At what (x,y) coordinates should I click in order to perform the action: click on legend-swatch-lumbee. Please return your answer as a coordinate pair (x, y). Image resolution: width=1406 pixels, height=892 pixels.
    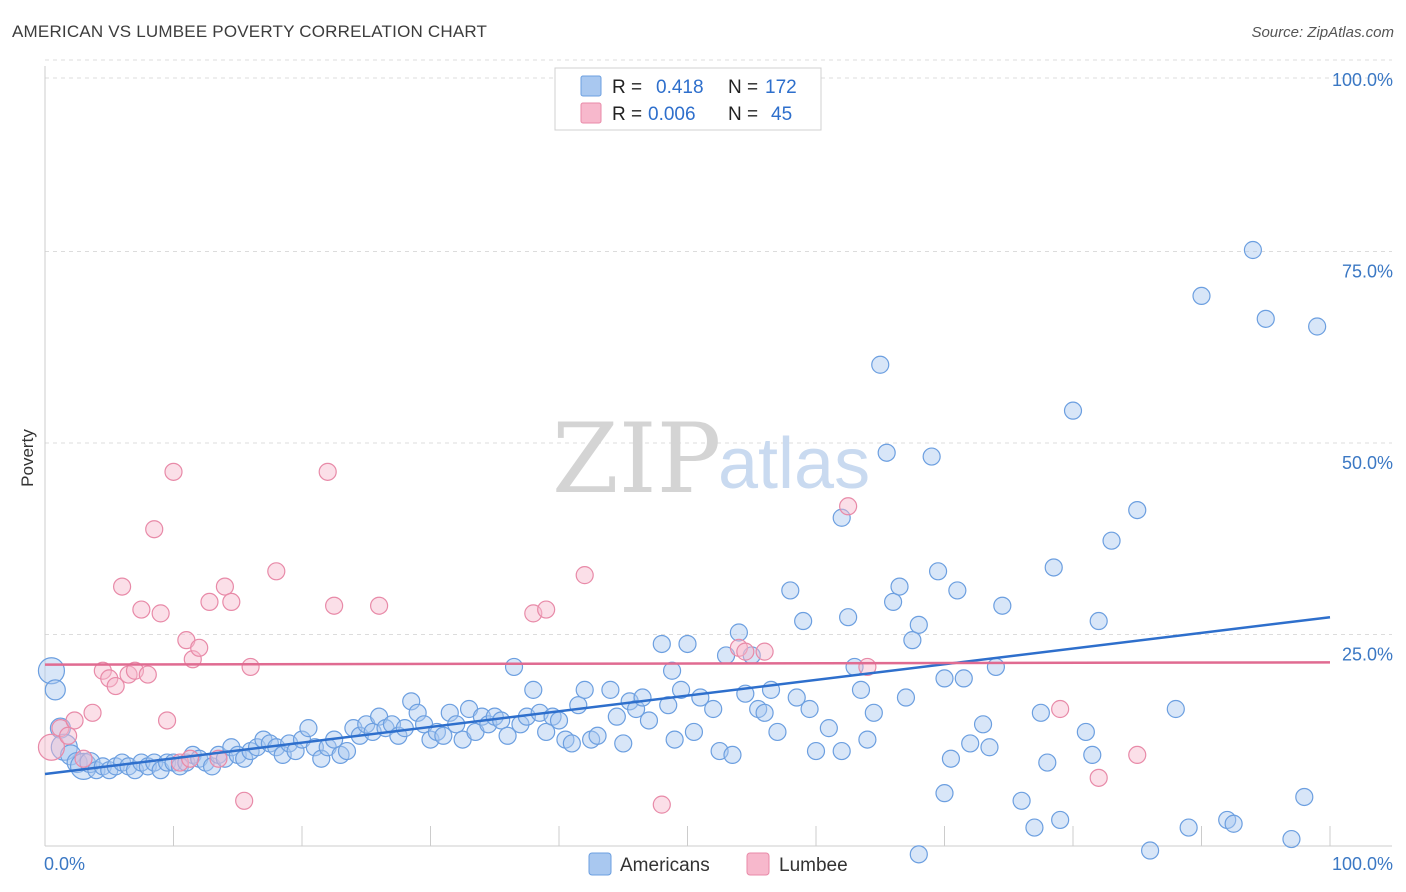
    Looking at the image, I should click on (758, 864).